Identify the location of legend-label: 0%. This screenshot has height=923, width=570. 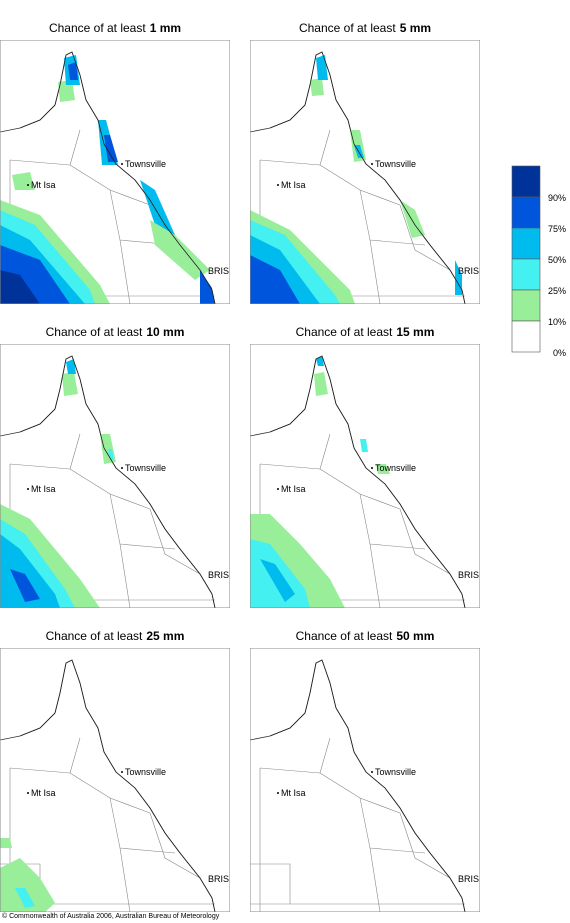
(559, 353).